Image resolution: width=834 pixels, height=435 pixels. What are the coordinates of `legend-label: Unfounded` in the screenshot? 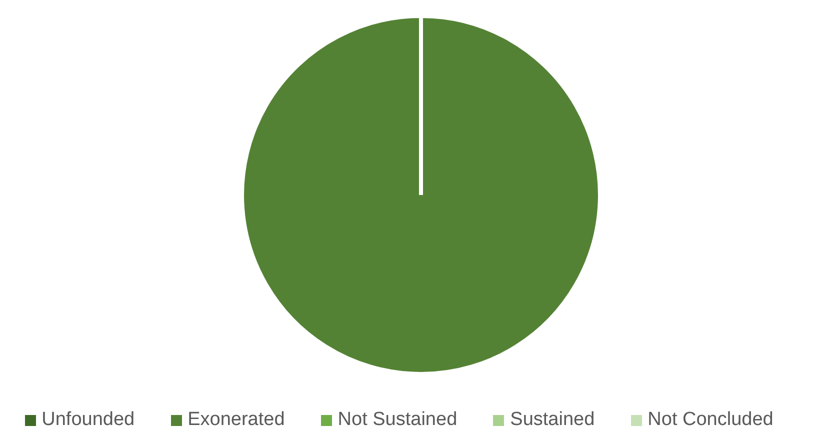 It's located at (88, 420).